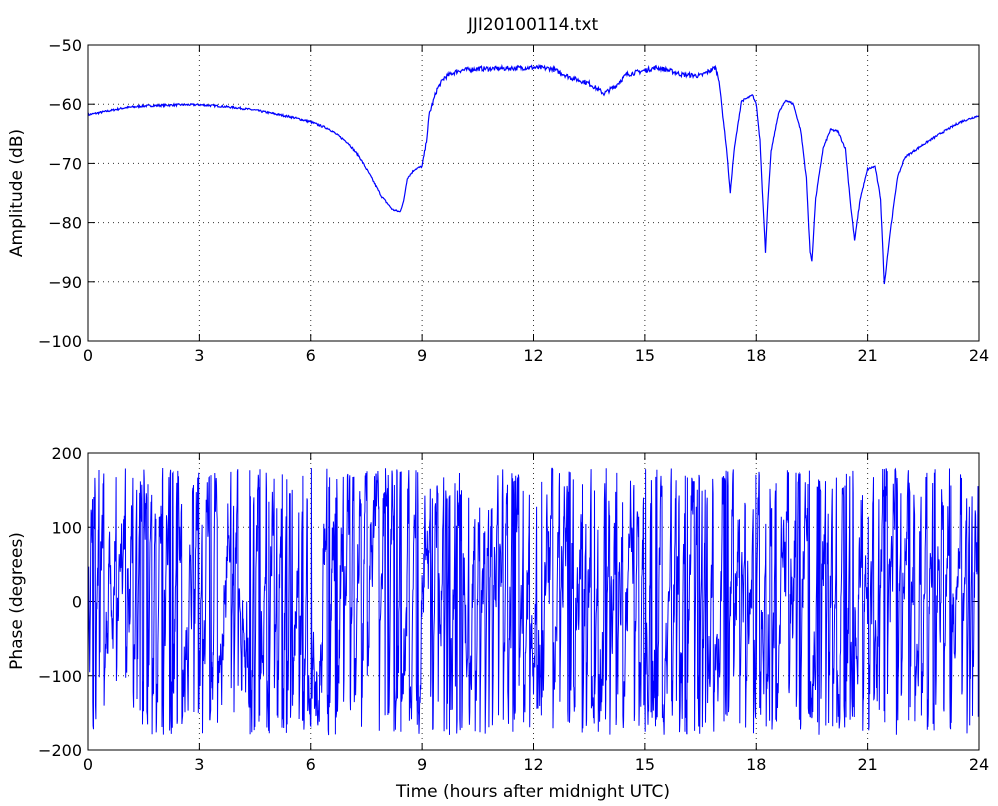 The width and height of the screenshot is (998, 806). I want to click on phase-x-tick-labels: 0 3 6 9 12 15 18 21 24, so click(536, 764).